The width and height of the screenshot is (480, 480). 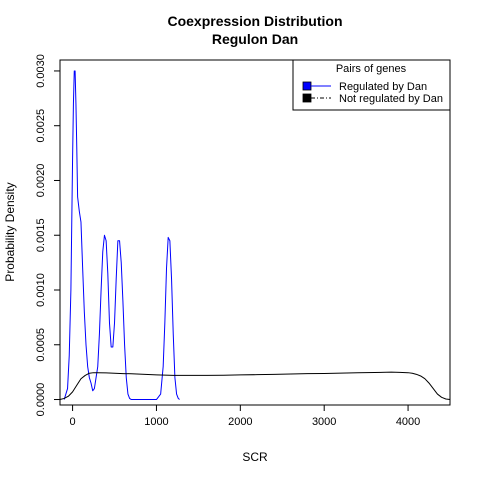 I want to click on y-tick-label: 0.0000, so click(x=41, y=400).